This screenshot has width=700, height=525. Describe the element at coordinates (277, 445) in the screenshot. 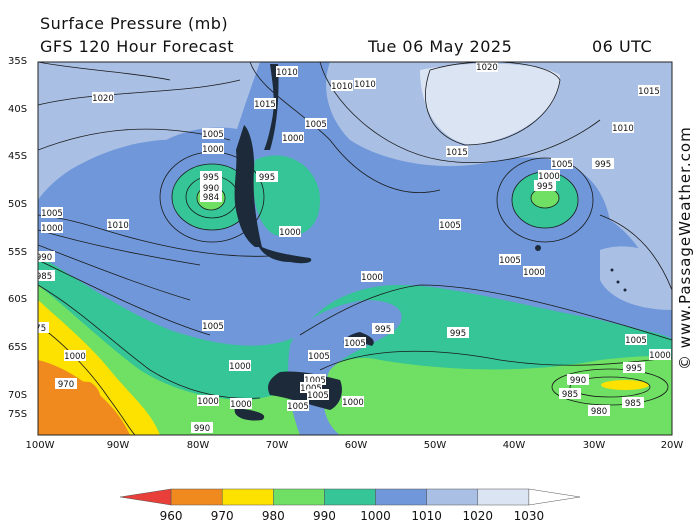

I see `longitude-label: 70W` at that location.